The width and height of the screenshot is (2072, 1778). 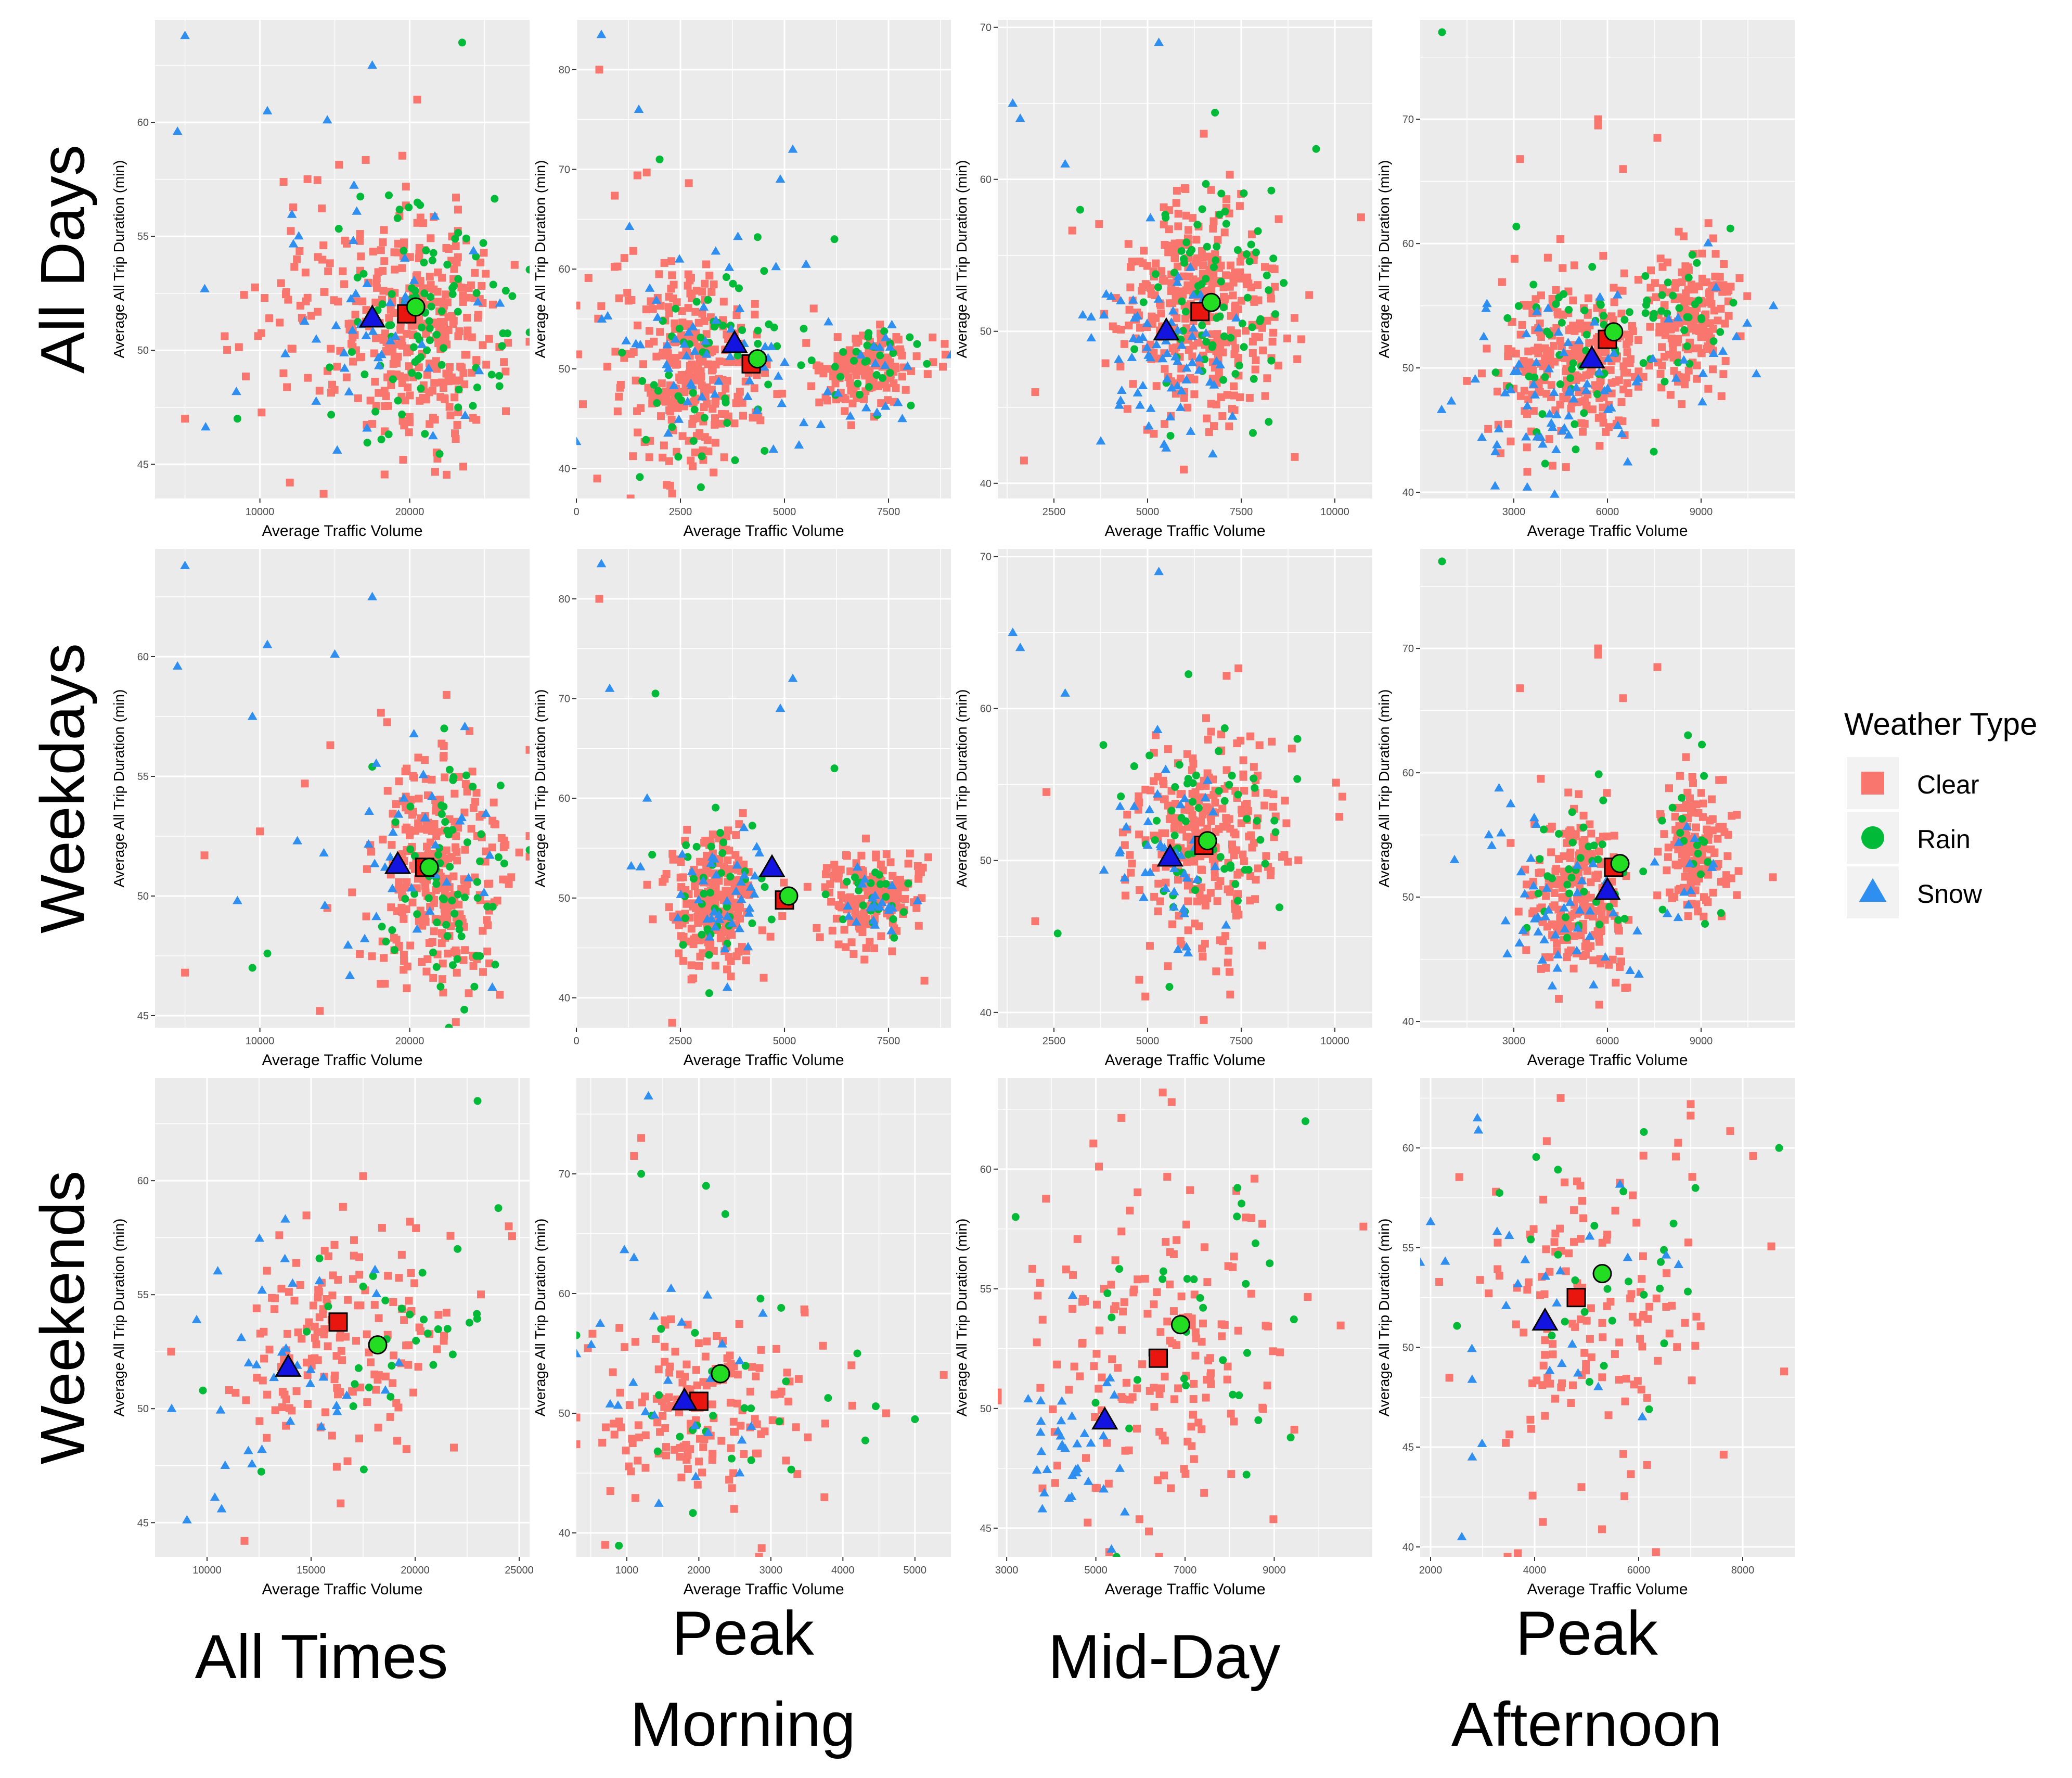 What do you see at coordinates (398, 862) in the screenshot?
I see `mean-marker-snow` at bounding box center [398, 862].